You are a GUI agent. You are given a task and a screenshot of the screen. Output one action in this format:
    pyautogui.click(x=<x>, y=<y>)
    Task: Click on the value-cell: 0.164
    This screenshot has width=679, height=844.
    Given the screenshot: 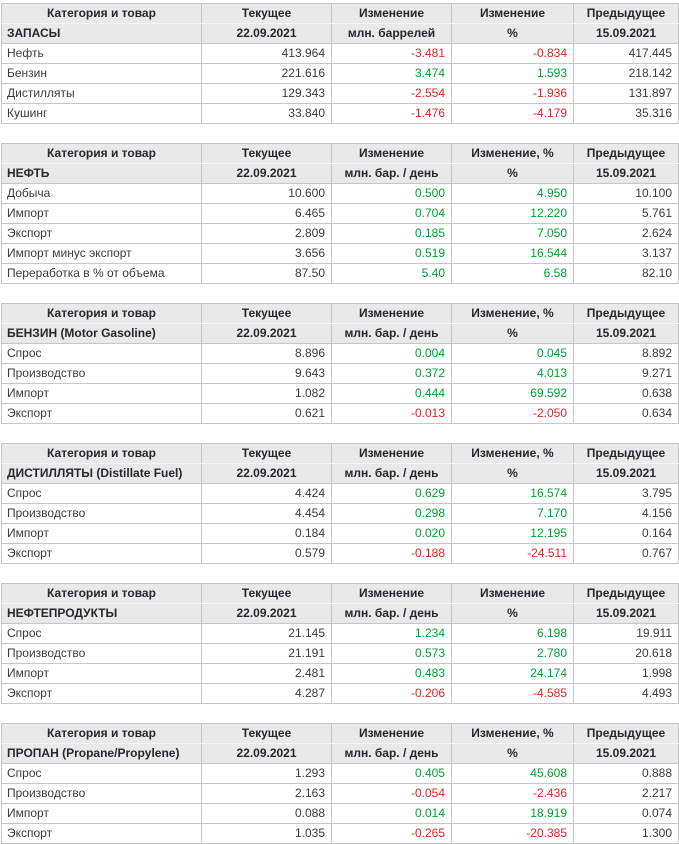 What is the action you would take?
    pyautogui.click(x=626, y=533)
    